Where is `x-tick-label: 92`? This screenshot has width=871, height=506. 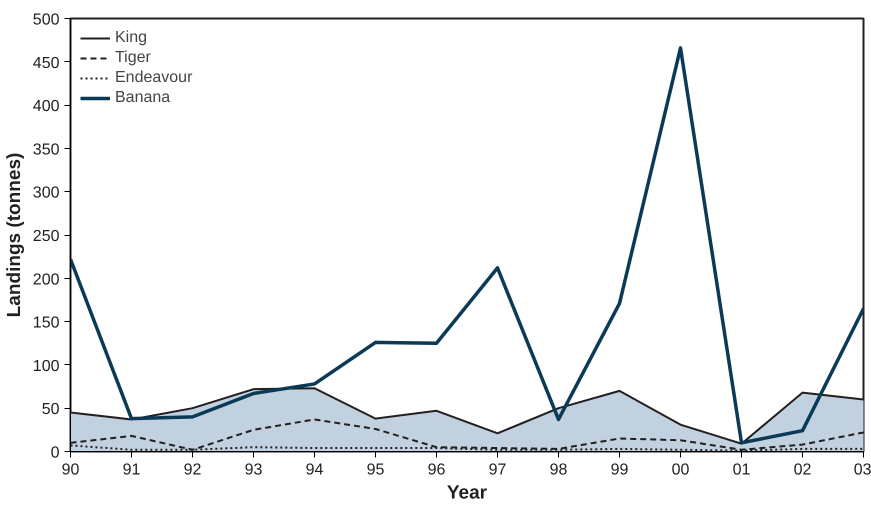
x-tick-label: 92 is located at coordinates (193, 470).